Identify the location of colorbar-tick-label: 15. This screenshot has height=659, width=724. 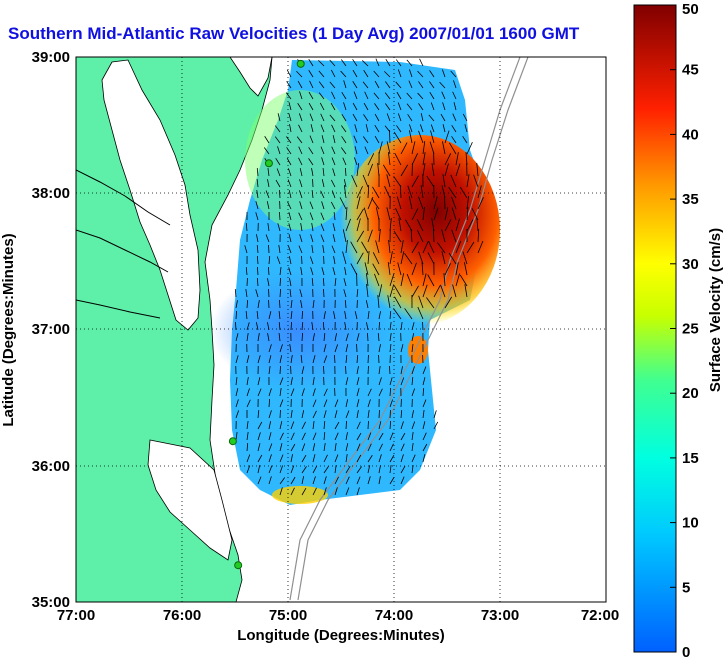
(690, 458).